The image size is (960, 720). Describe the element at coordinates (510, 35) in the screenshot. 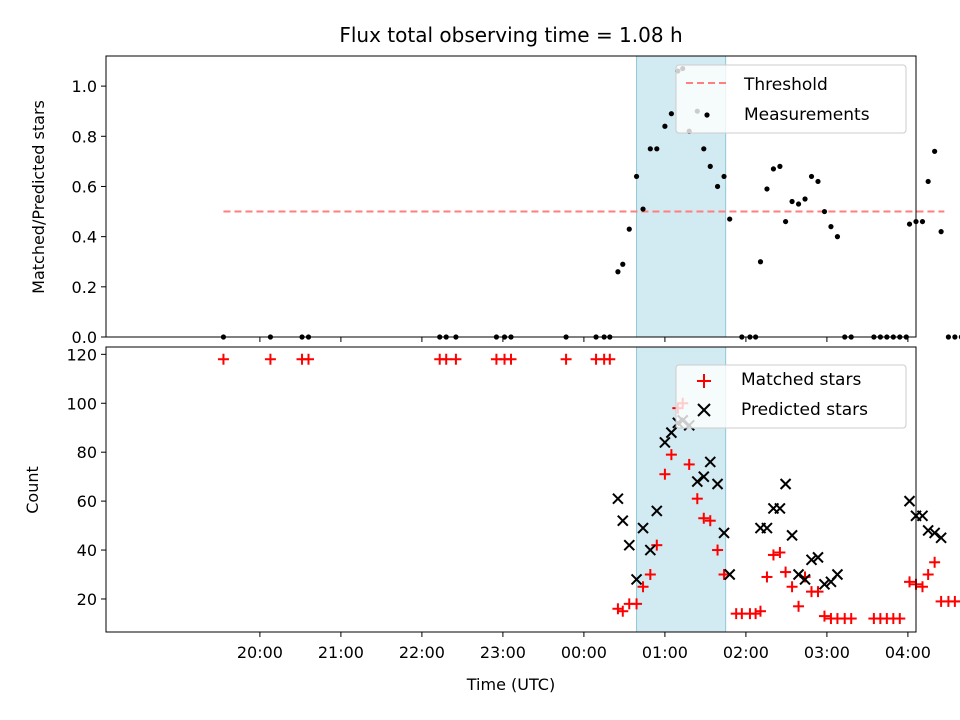

I see `chart-title: Flux total observing time = 1.08 h` at that location.